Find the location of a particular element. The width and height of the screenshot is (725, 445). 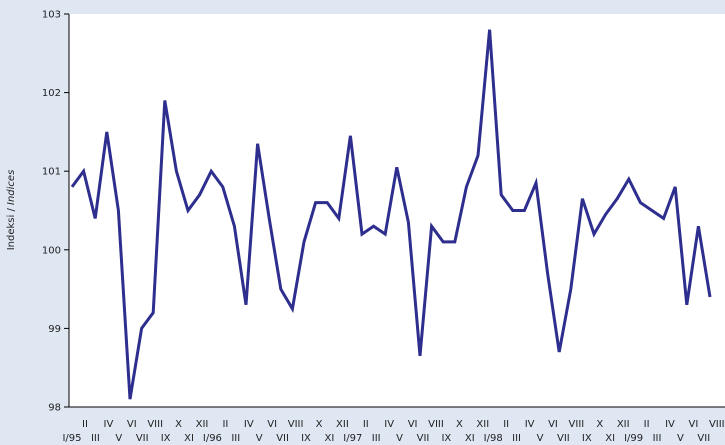

x-tick-label-lower: I/99 is located at coordinates (633, 438).